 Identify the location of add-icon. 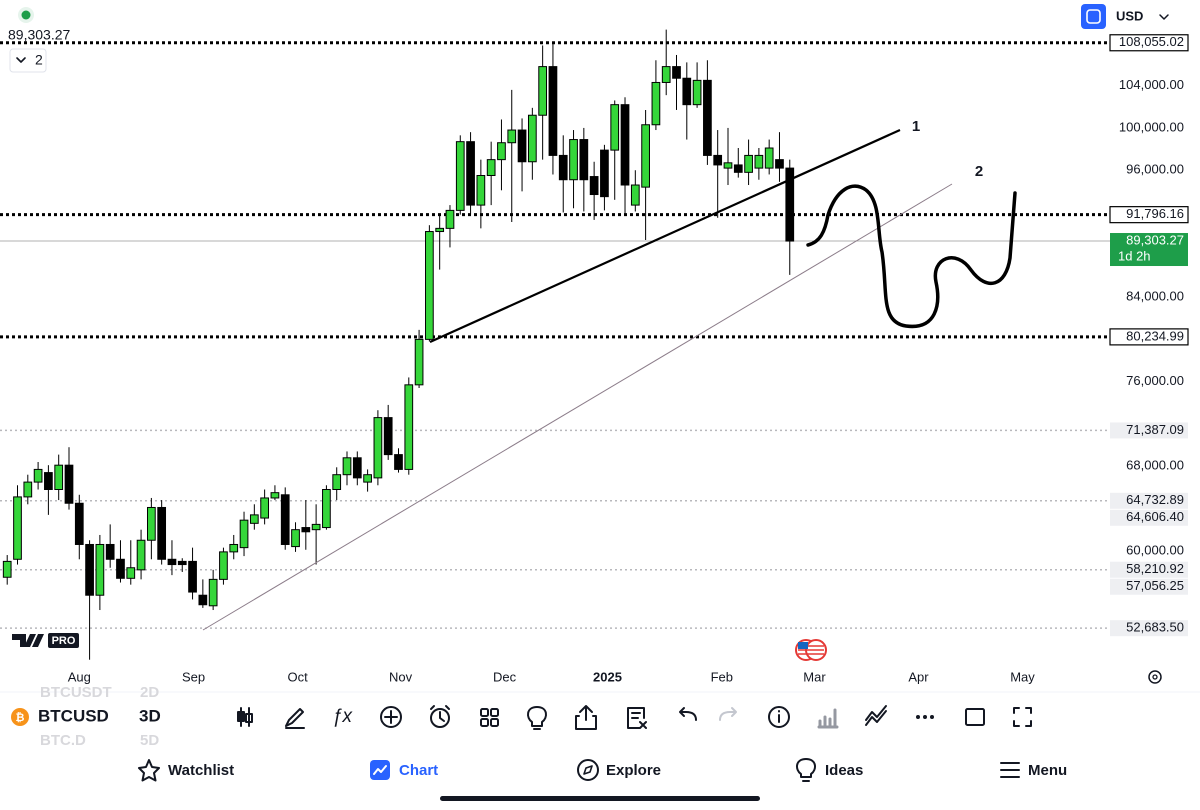
(391, 717).